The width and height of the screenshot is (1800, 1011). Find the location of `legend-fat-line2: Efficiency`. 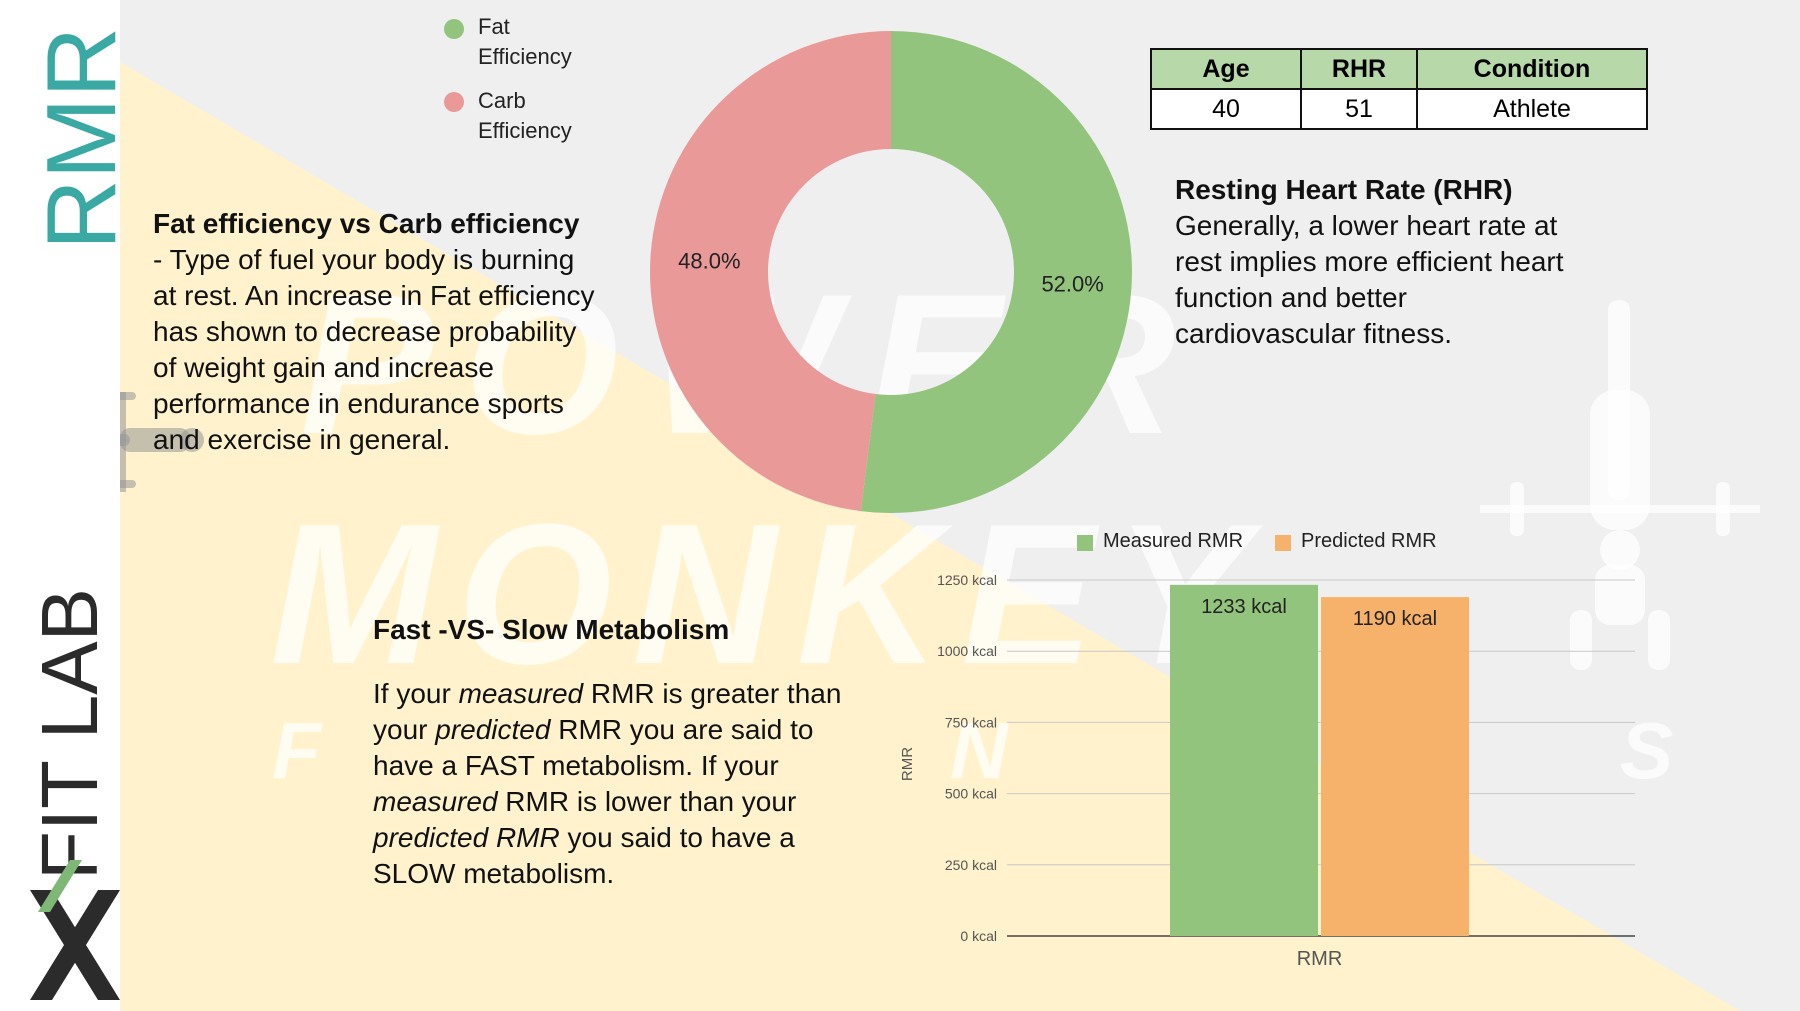

legend-fat-line2: Efficiency is located at coordinates (525, 56).